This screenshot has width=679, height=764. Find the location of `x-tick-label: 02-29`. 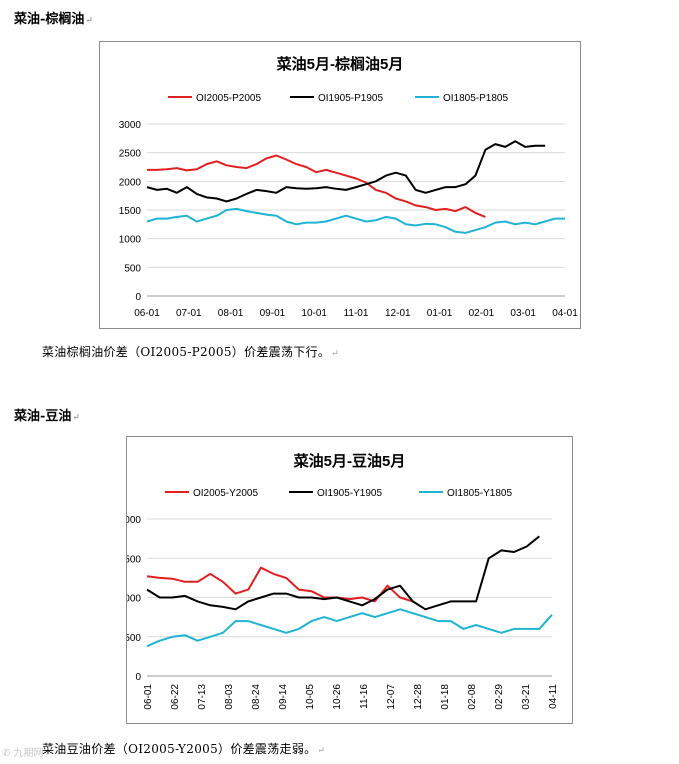

x-tick-label: 02-29 is located at coordinates (499, 697).